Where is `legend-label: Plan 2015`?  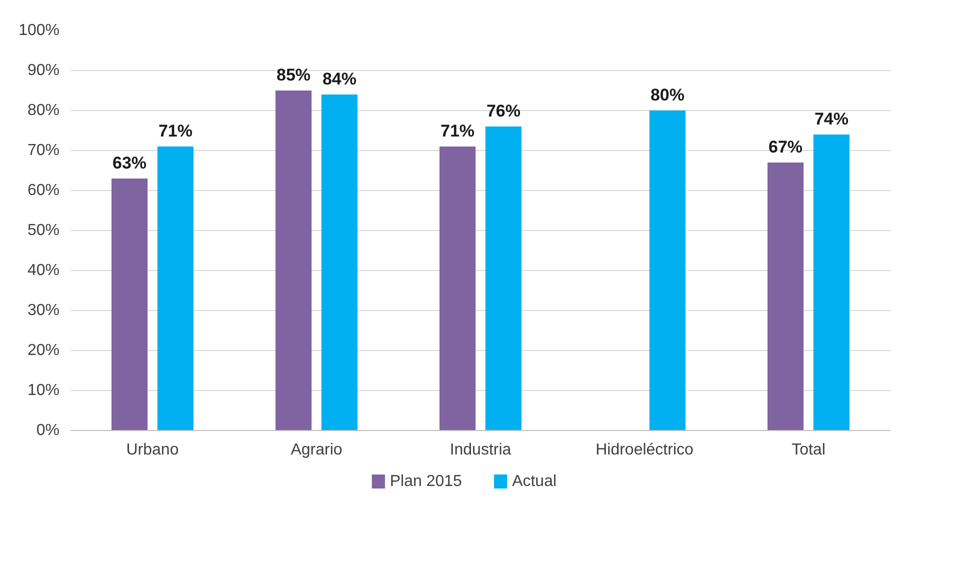
legend-label: Plan 2015 is located at coordinates (426, 481).